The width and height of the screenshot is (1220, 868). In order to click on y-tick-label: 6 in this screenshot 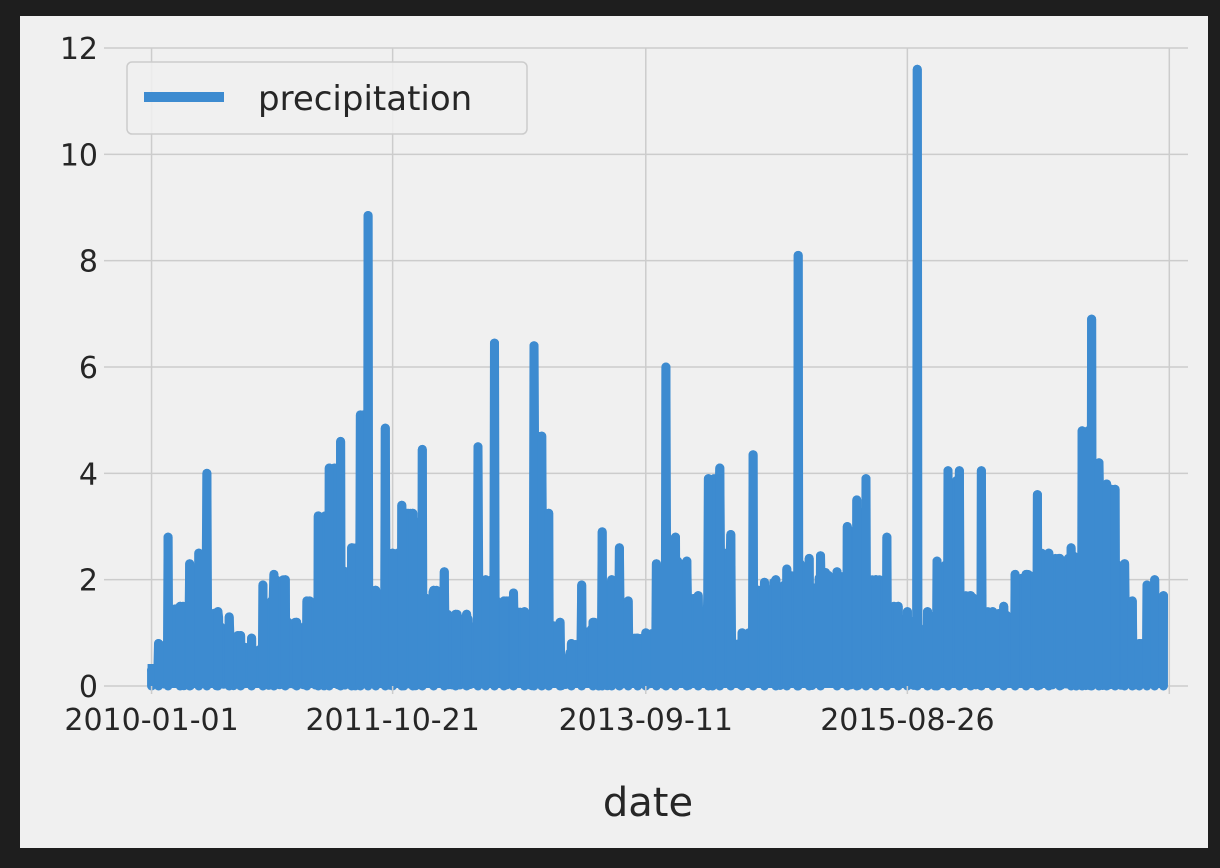, I will do `click(88, 368)`.